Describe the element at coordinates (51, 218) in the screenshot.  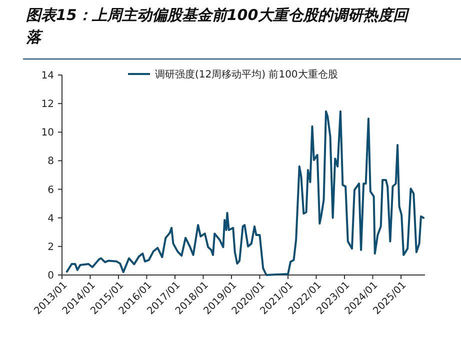
I see `y-tick-label: 4` at that location.